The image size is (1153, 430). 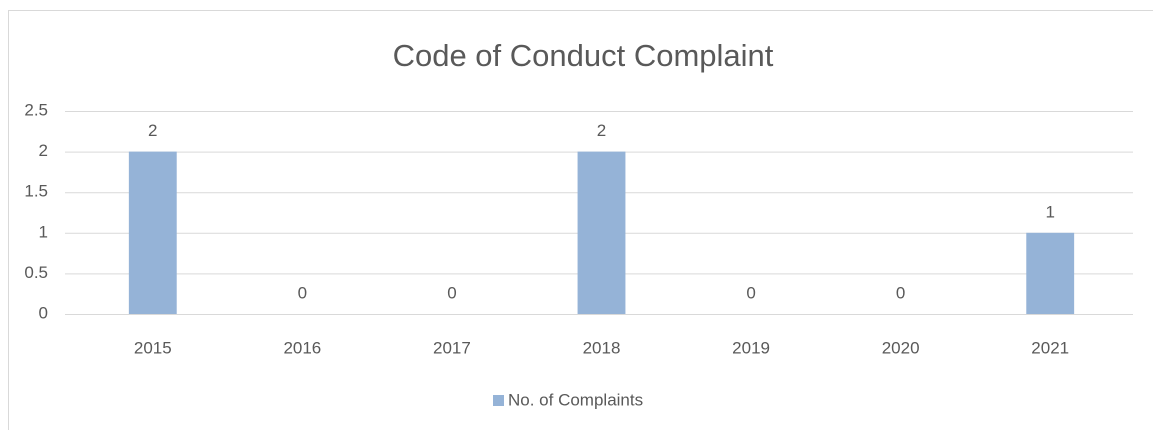 What do you see at coordinates (583, 55) in the screenshot?
I see `chart-title: Code of Conduct Complaint` at bounding box center [583, 55].